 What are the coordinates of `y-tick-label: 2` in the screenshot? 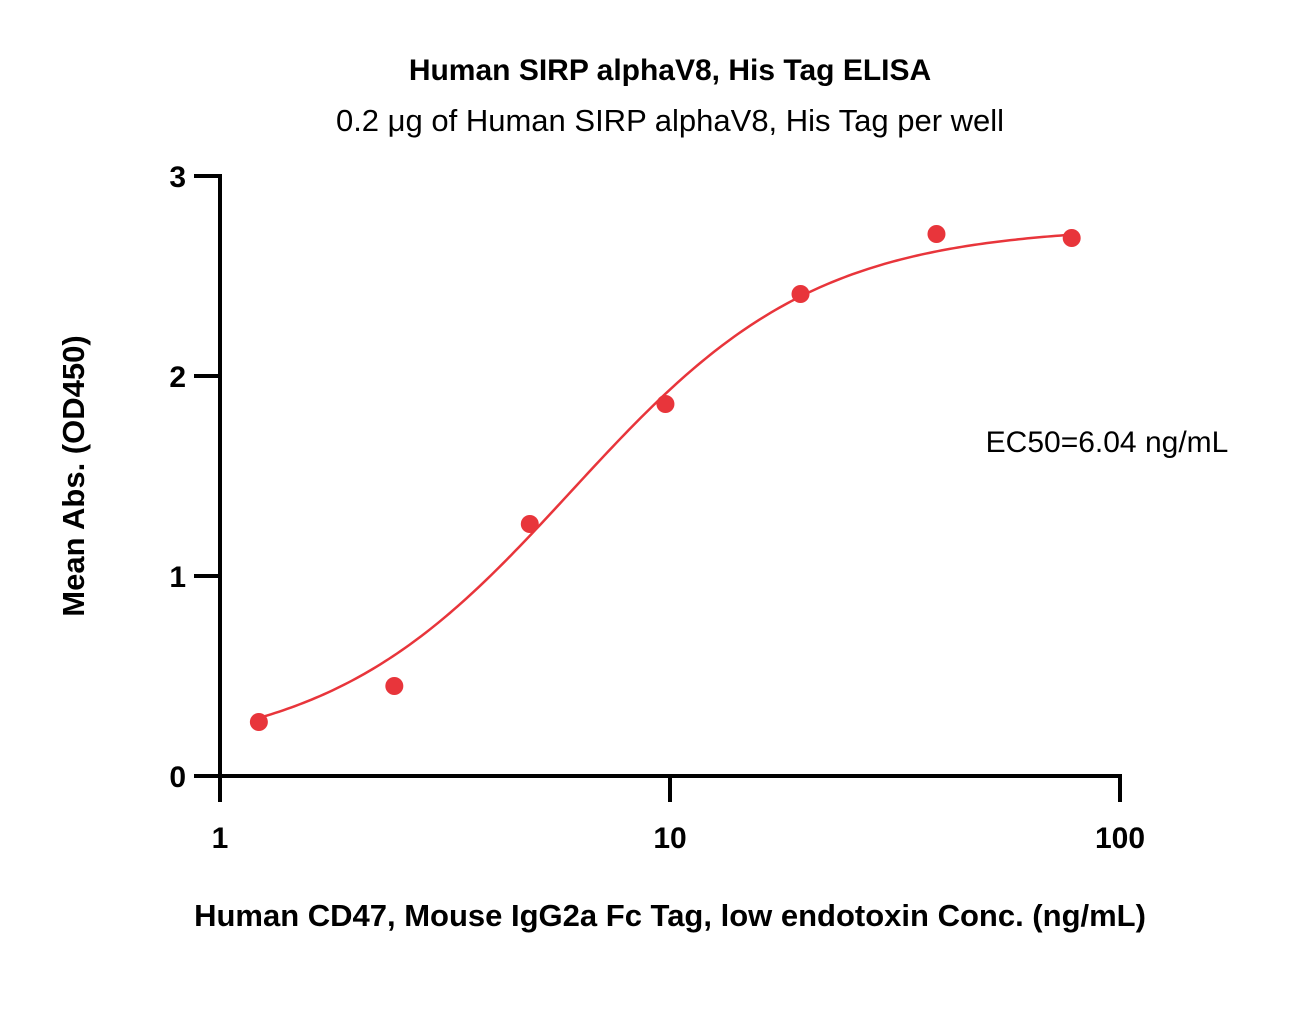 It's located at (177, 377).